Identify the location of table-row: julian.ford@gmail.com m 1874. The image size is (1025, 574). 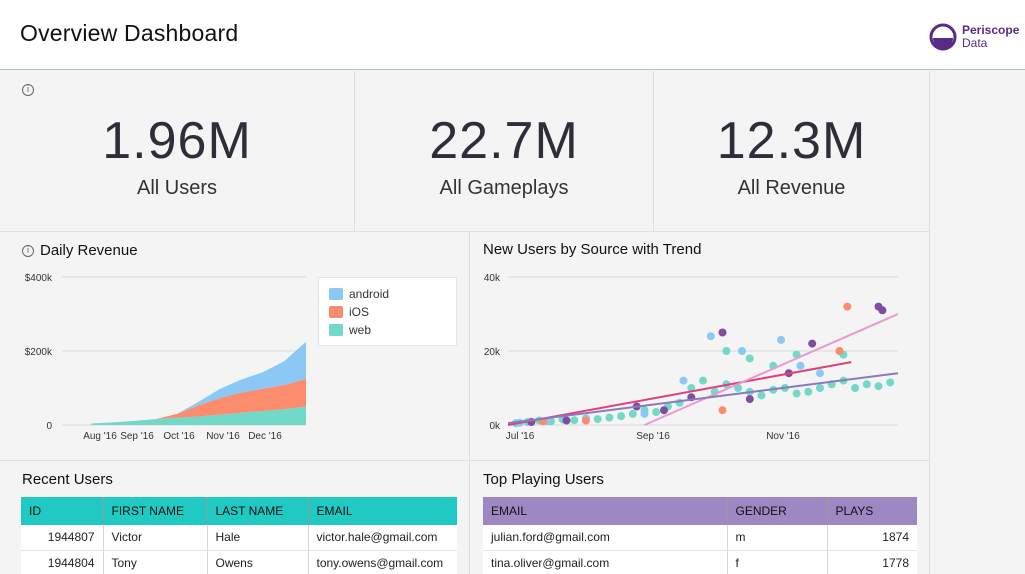
(700, 538).